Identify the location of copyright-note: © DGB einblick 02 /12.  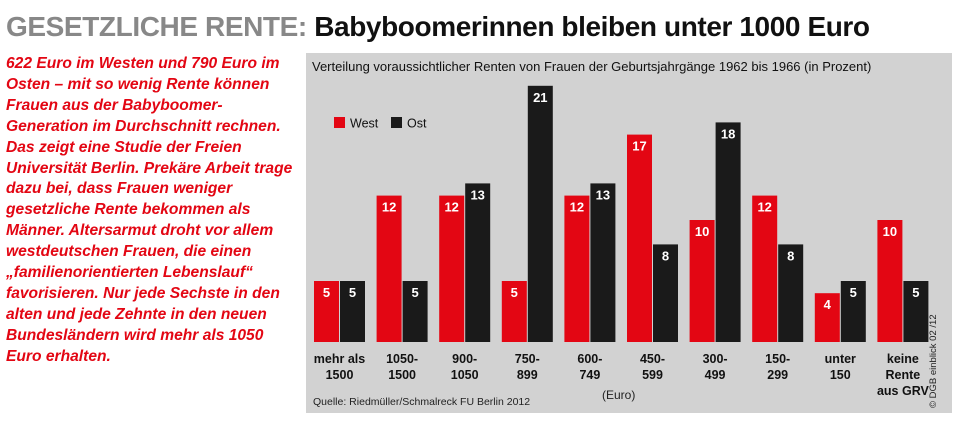
(933, 361).